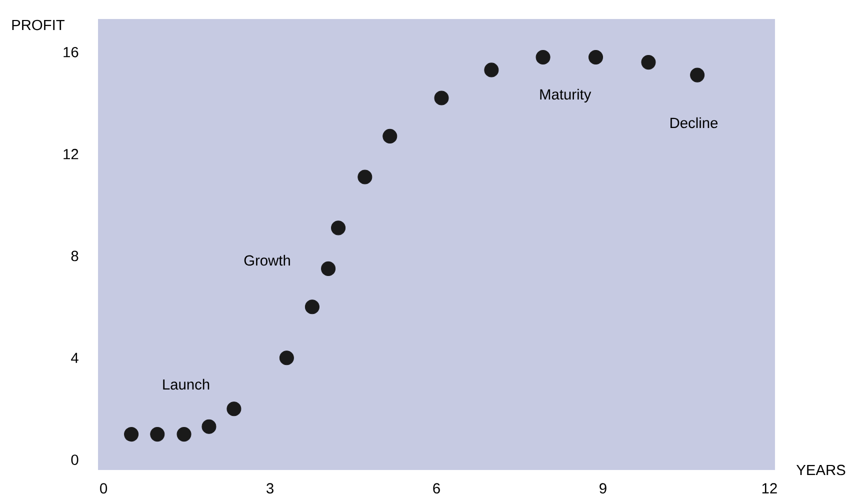 The image size is (853, 496). What do you see at coordinates (821, 470) in the screenshot?
I see `x-axis-title: YEARS` at bounding box center [821, 470].